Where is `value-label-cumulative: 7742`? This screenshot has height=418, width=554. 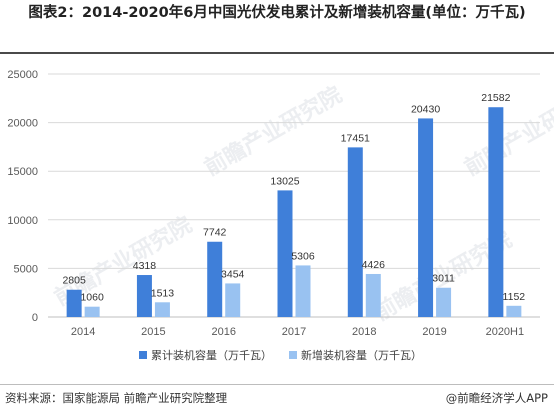
value-label-cumulative: 7742 is located at coordinates (215, 233).